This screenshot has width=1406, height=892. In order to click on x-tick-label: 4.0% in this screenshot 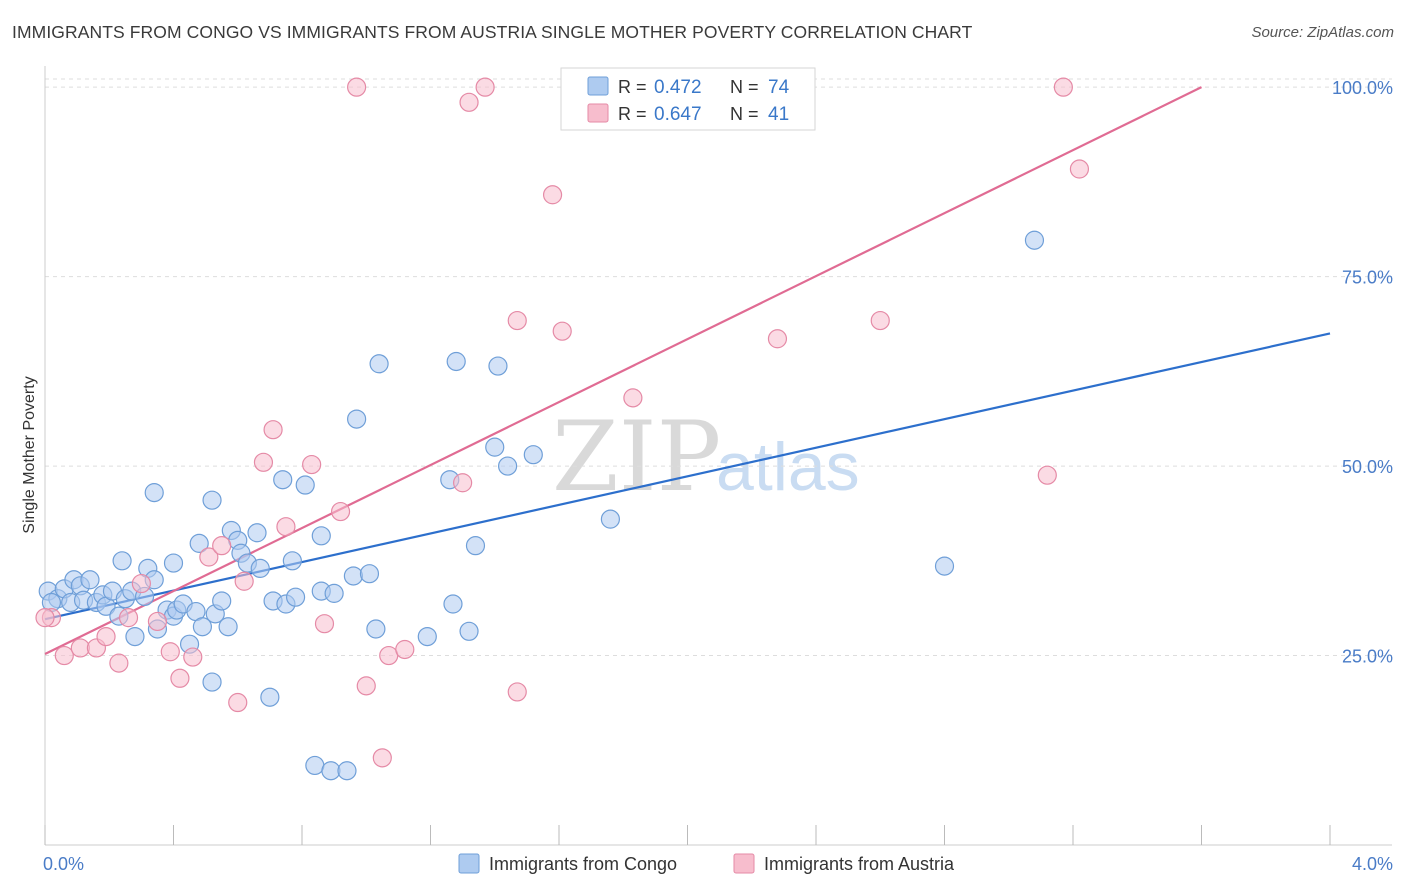, I will do `click(1372, 864)`.